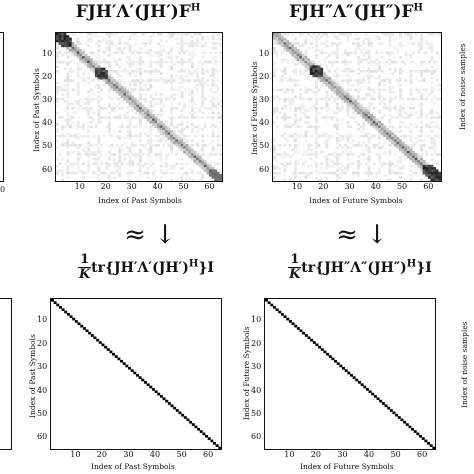 This screenshot has width=474, height=474. I want to click on y-tick-label: 20, so click(47, 77).